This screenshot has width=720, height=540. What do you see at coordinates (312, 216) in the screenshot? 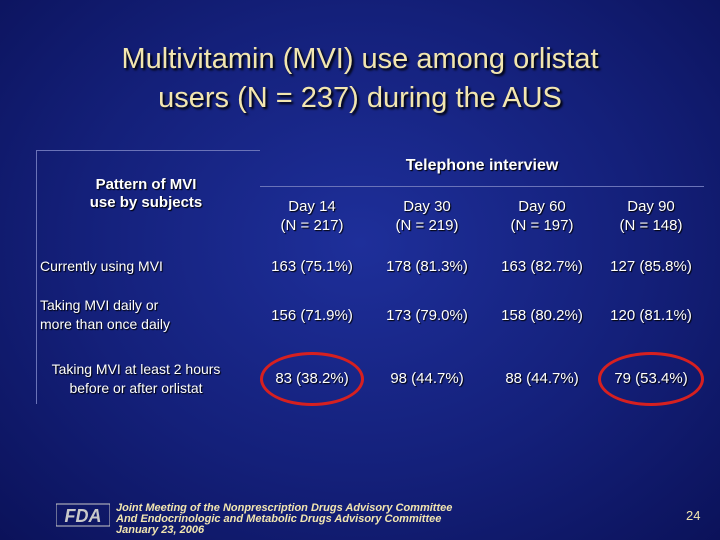
I see `column-header-day14: Day 14 (N = 217)` at bounding box center [312, 216].